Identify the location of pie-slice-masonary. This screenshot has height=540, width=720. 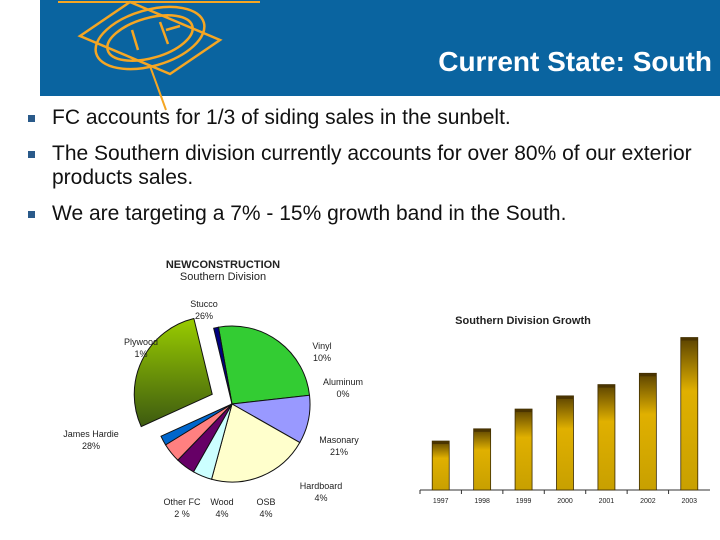
(255, 443).